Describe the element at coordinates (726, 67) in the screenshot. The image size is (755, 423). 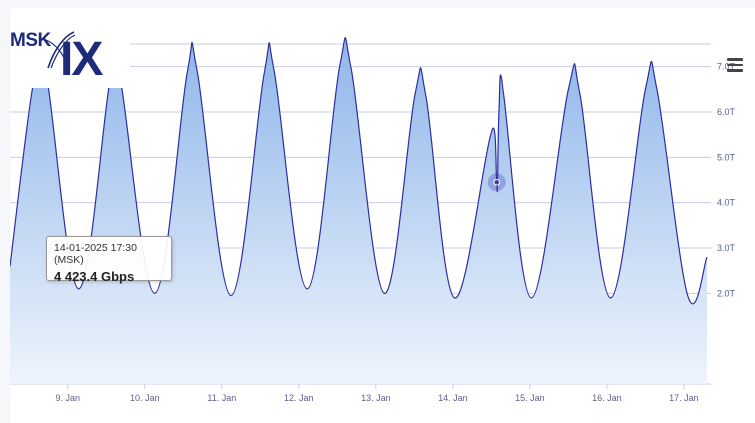
I see `y-tick-label: 7.0T` at that location.